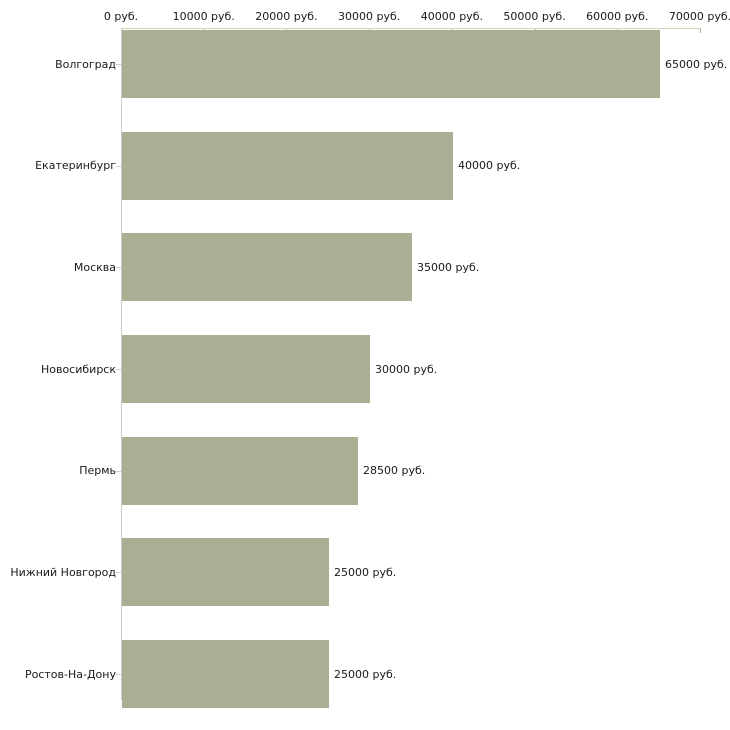 The height and width of the screenshot is (730, 730). What do you see at coordinates (85, 64) in the screenshot?
I see `category-label: Волгоград` at bounding box center [85, 64].